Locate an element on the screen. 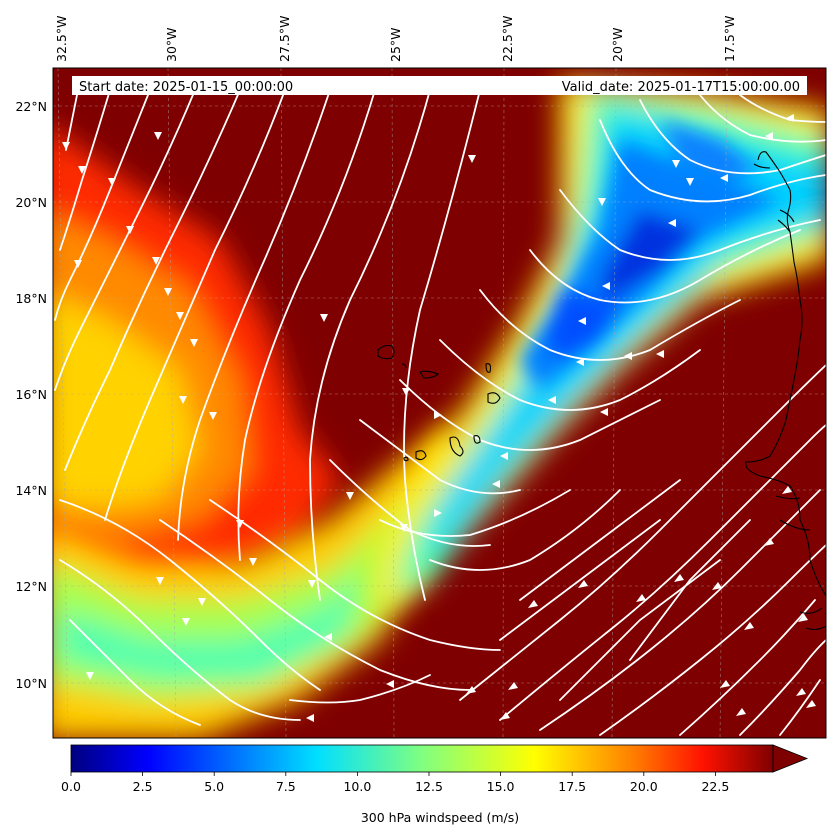  lat-tick-label: 16°N is located at coordinates (31, 394).